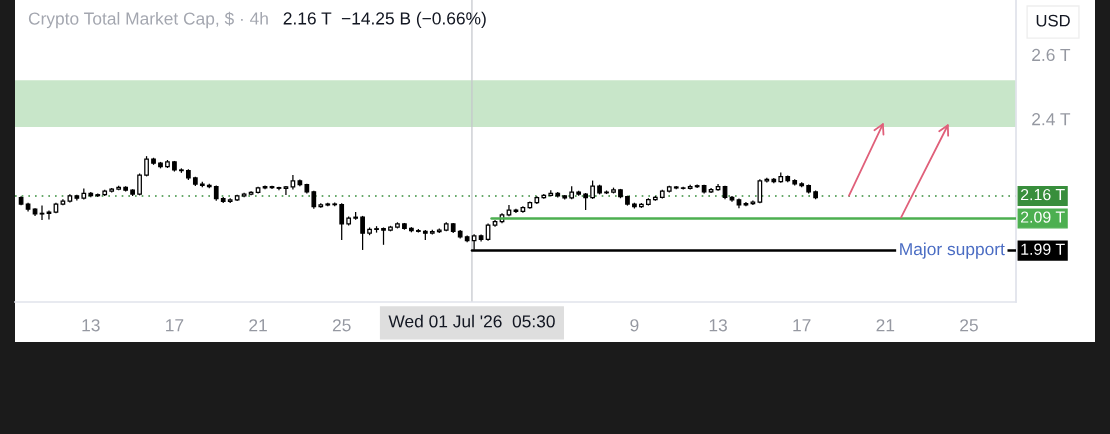 This screenshot has height=434, width=1110. I want to click on text: Crypto Total Market Cap, $ · 4h, so click(148, 20).